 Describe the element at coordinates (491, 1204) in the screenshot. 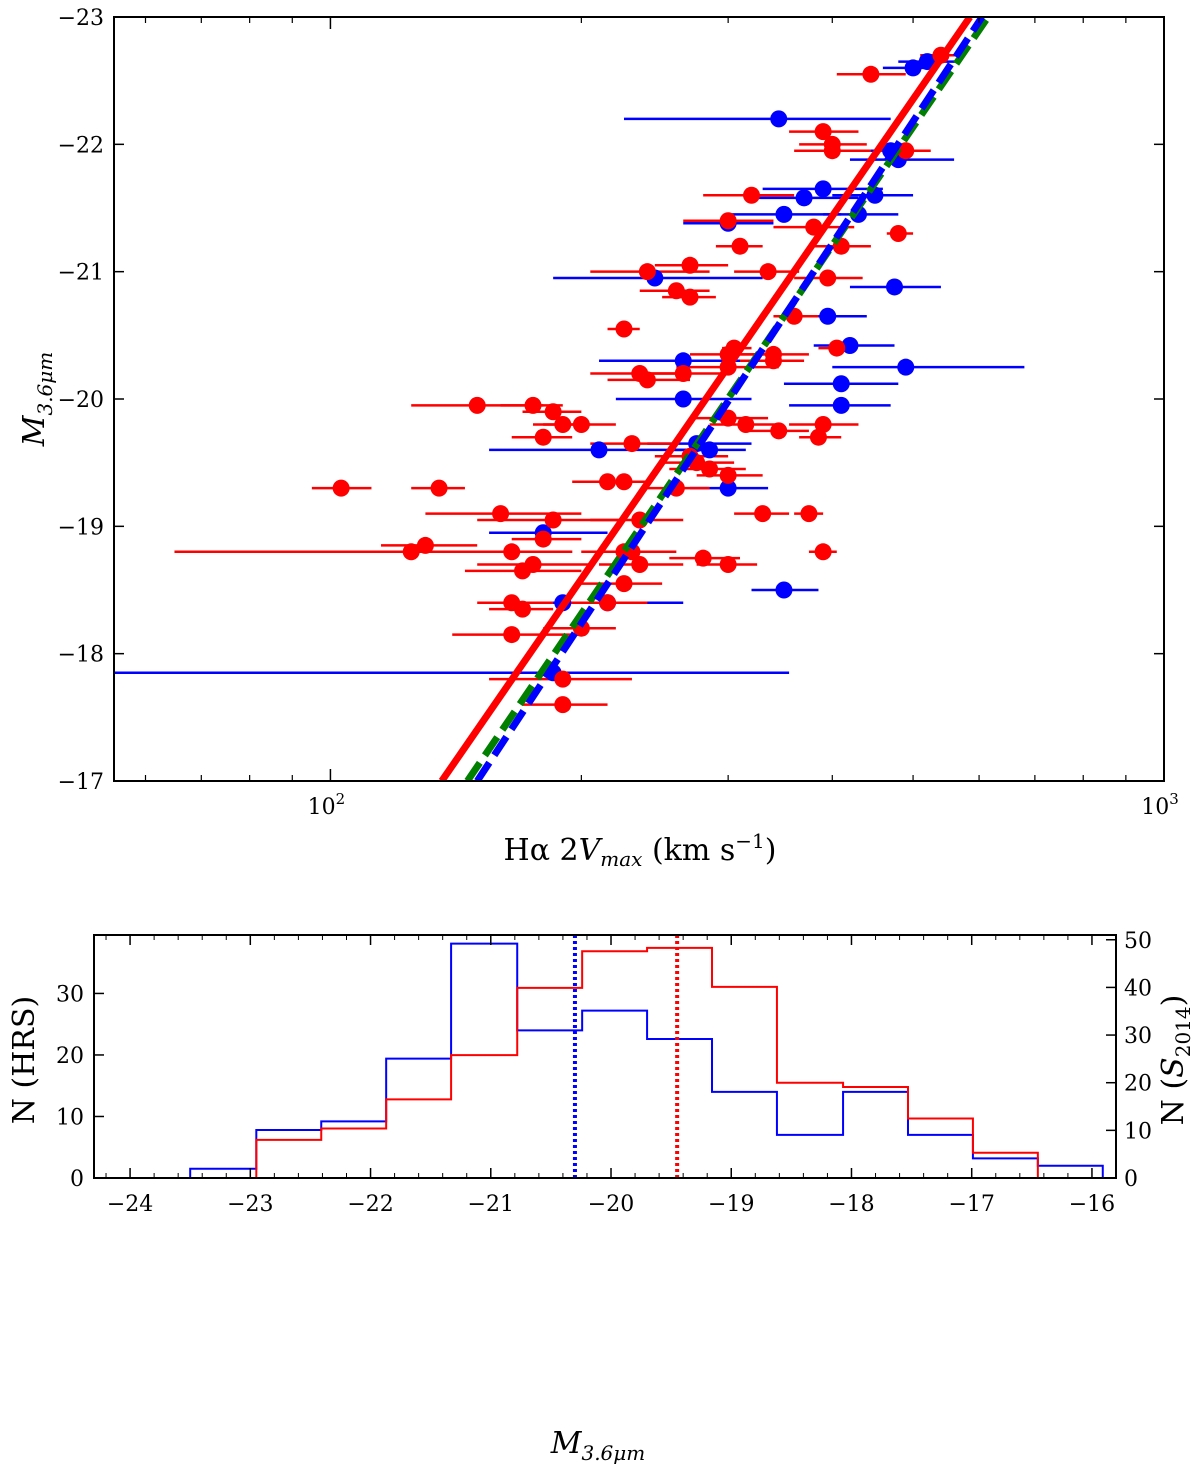

I see `x-tick-label: −21` at that location.